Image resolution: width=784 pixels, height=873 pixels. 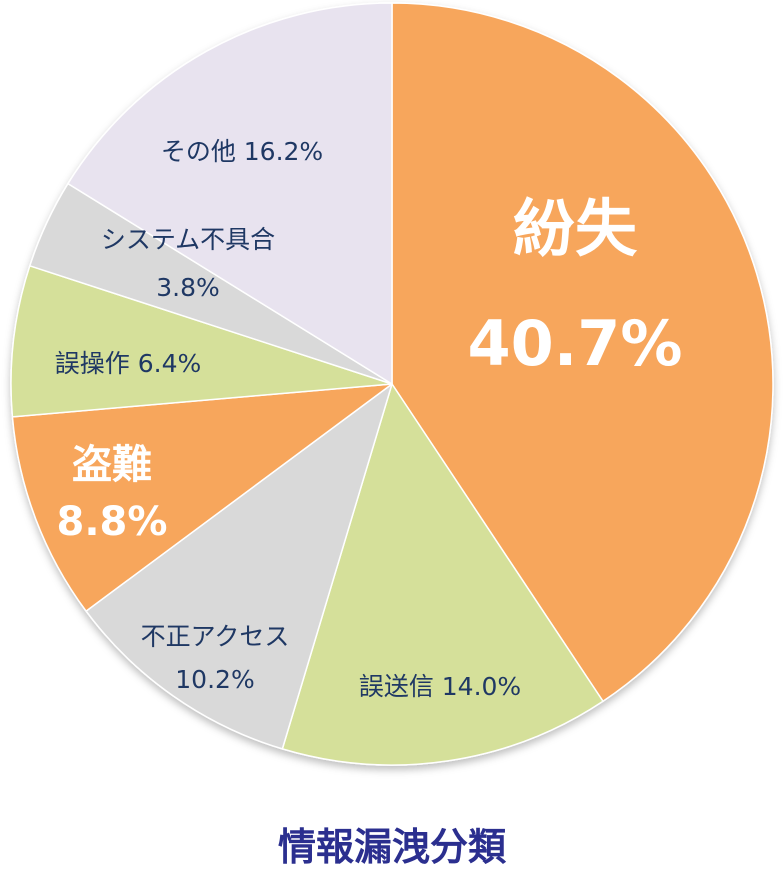 I want to click on slice-label: 誤送信 14.0%, so click(x=440, y=686).